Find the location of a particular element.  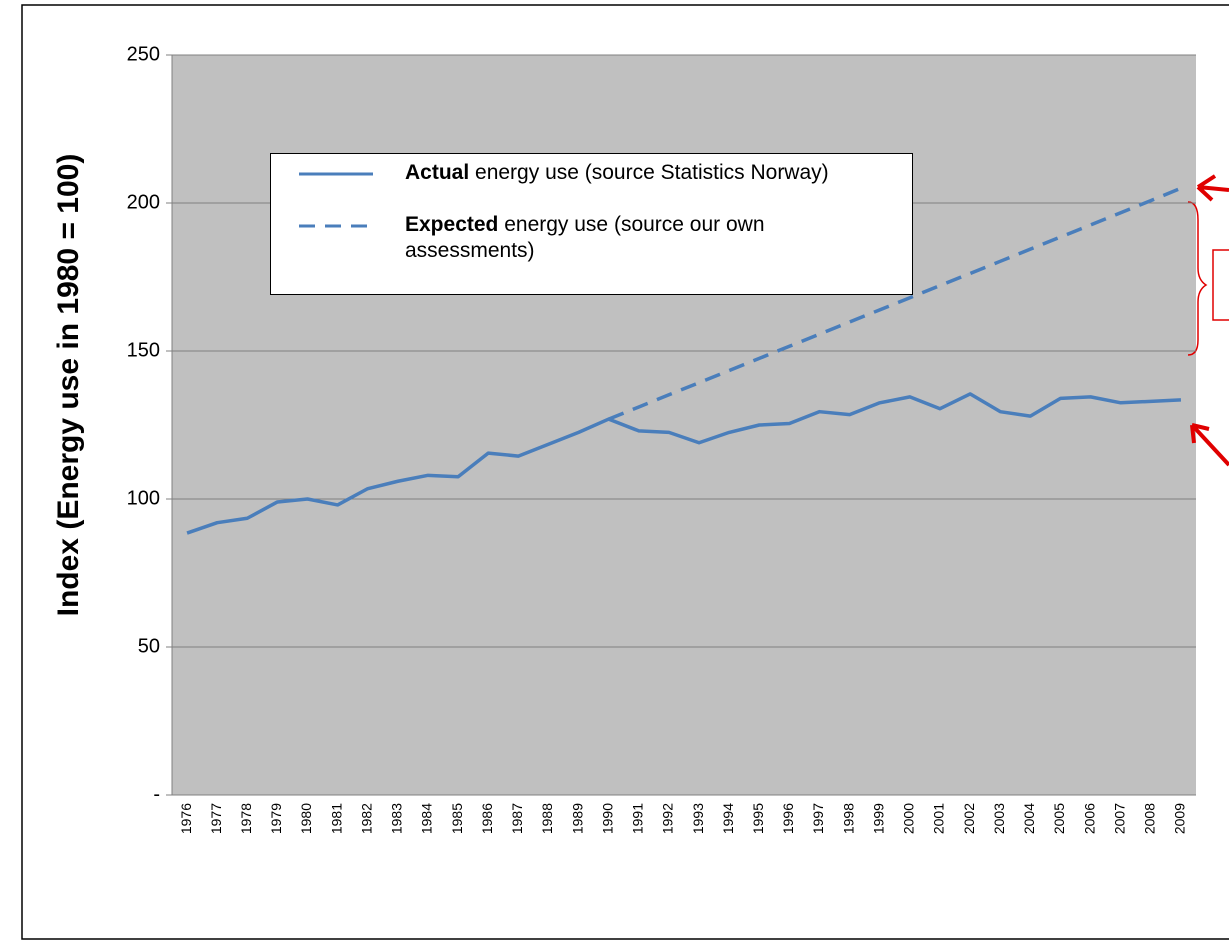

x-tick-label: 2007 is located at coordinates (1119, 818).